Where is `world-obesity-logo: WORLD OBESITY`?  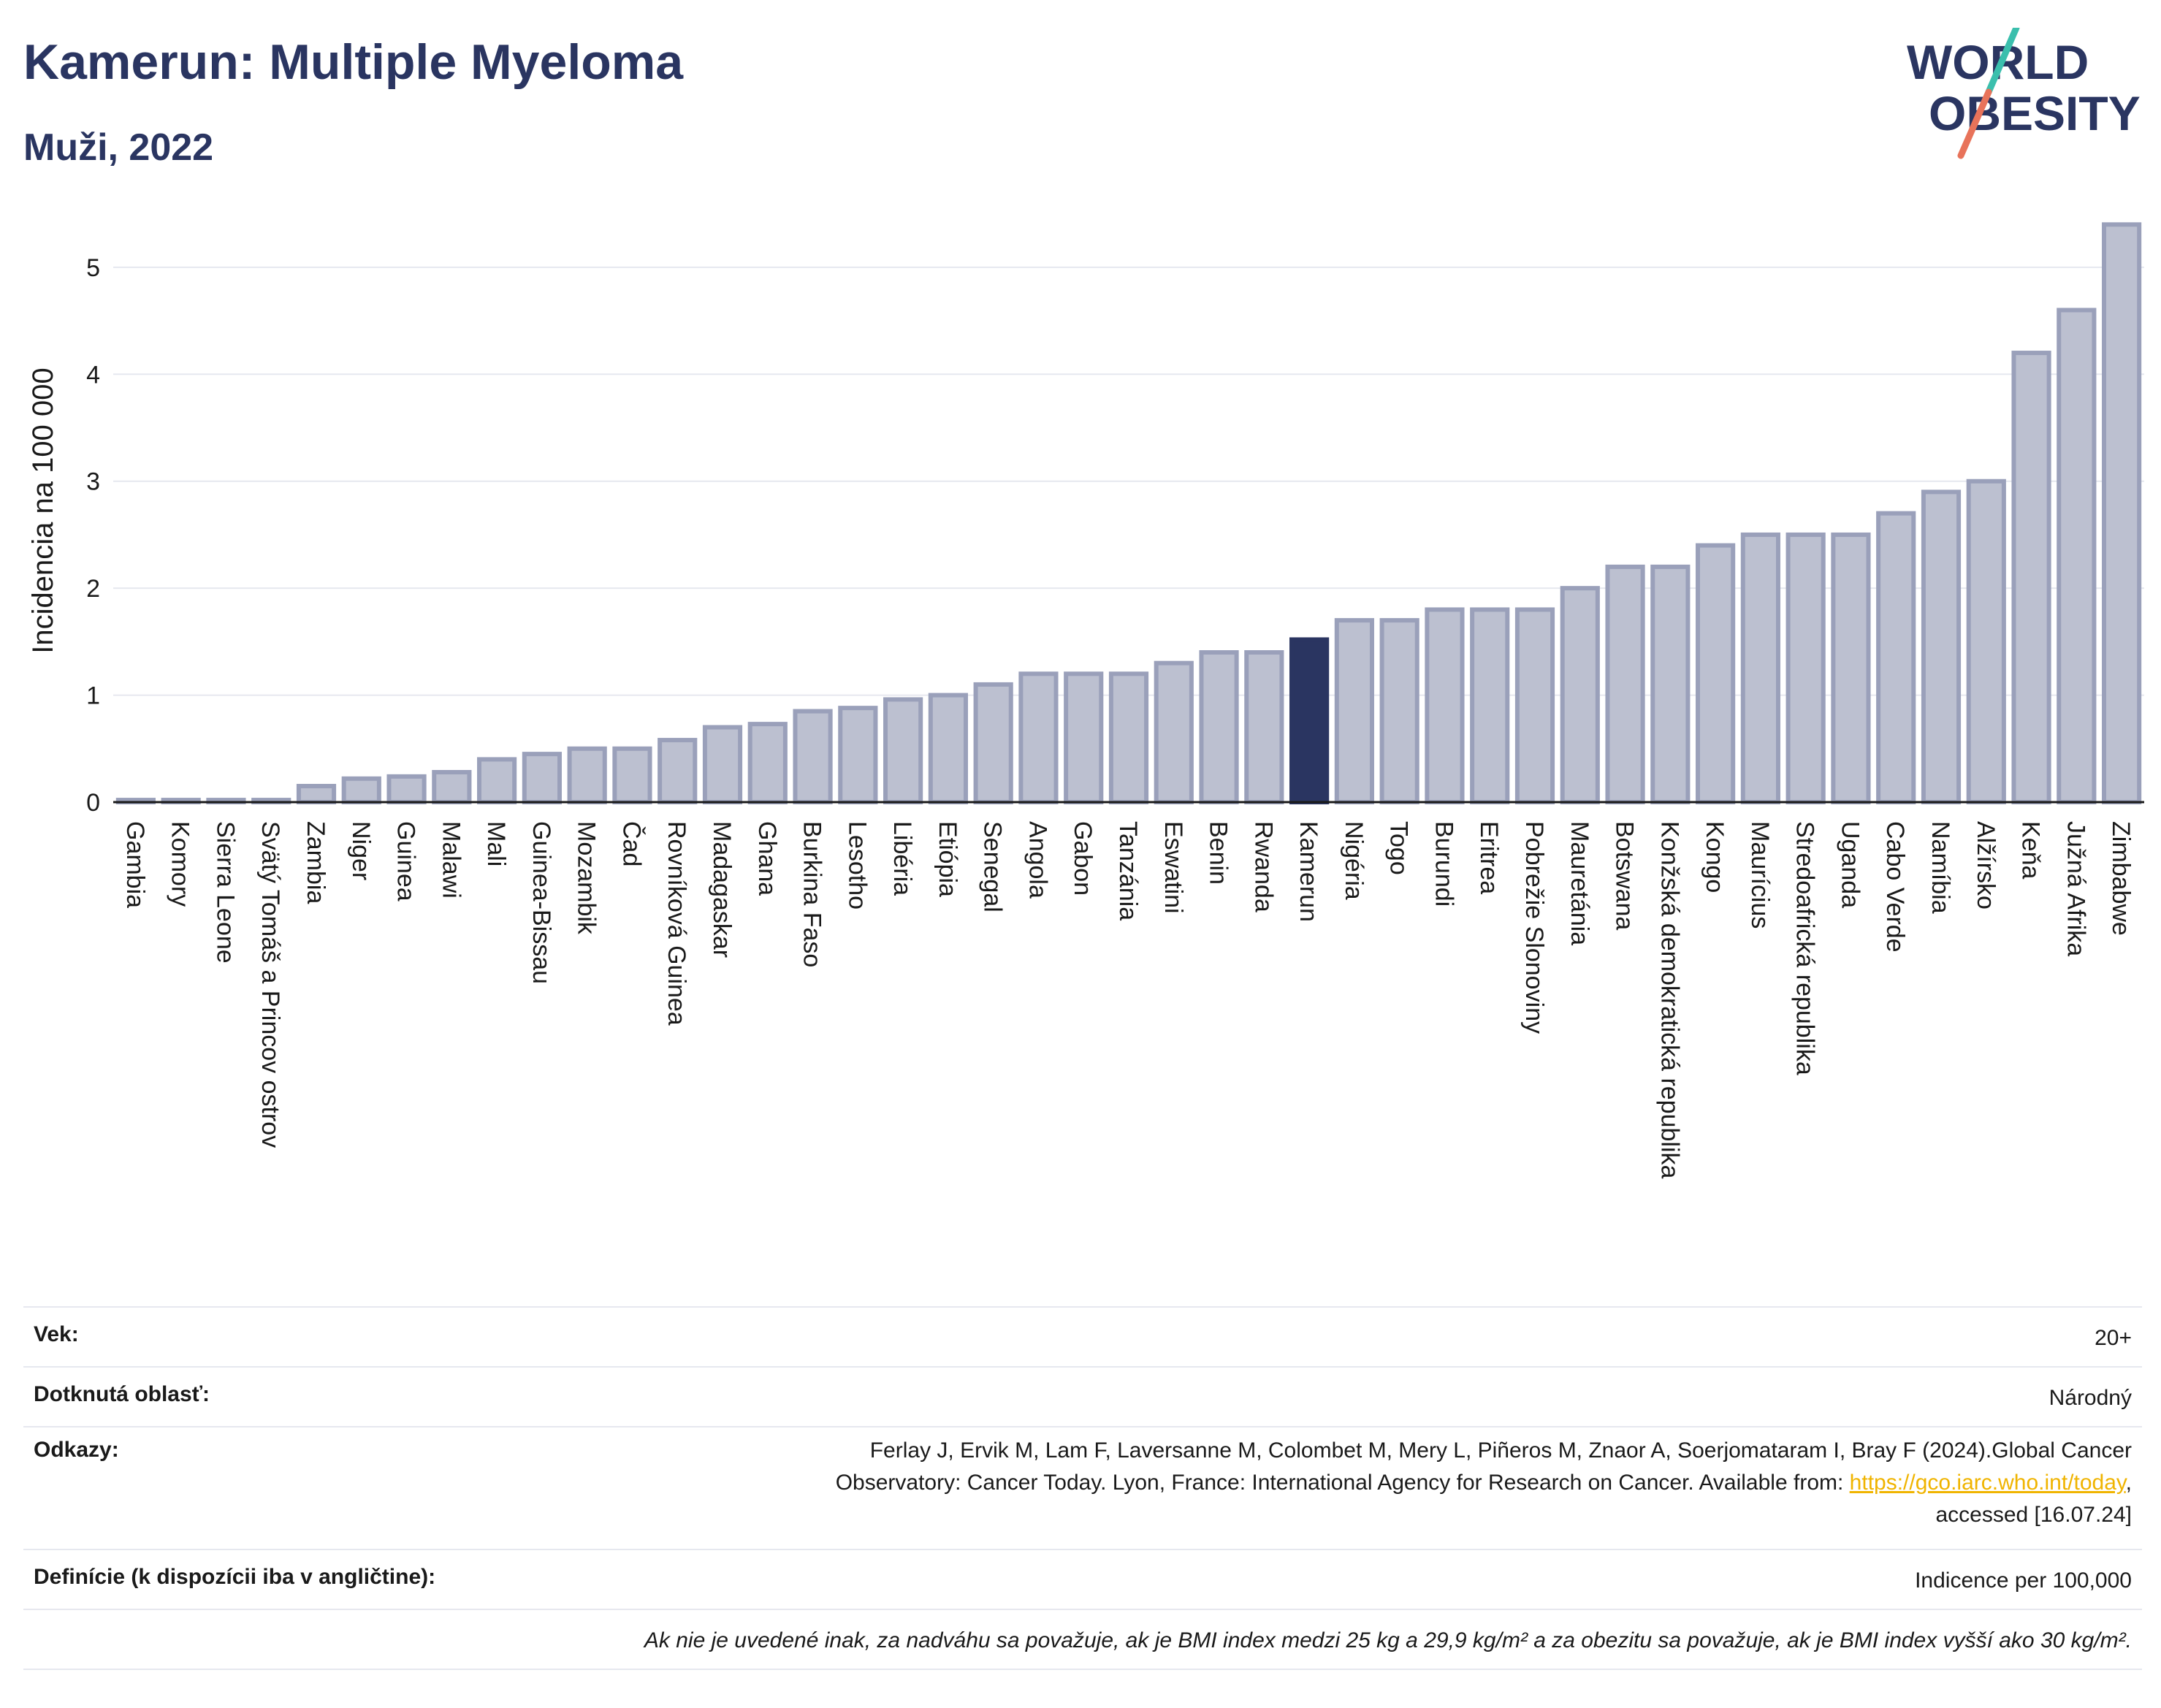
world-obesity-logo: WORLD OBESITY is located at coordinates (2024, 93).